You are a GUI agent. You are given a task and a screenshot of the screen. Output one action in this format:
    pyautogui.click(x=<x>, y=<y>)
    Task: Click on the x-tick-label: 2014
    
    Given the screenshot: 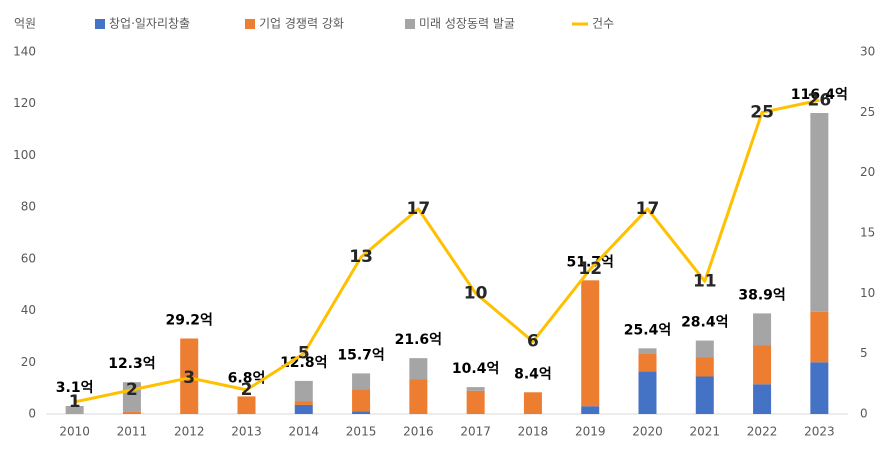 What is the action you would take?
    pyautogui.click(x=304, y=432)
    